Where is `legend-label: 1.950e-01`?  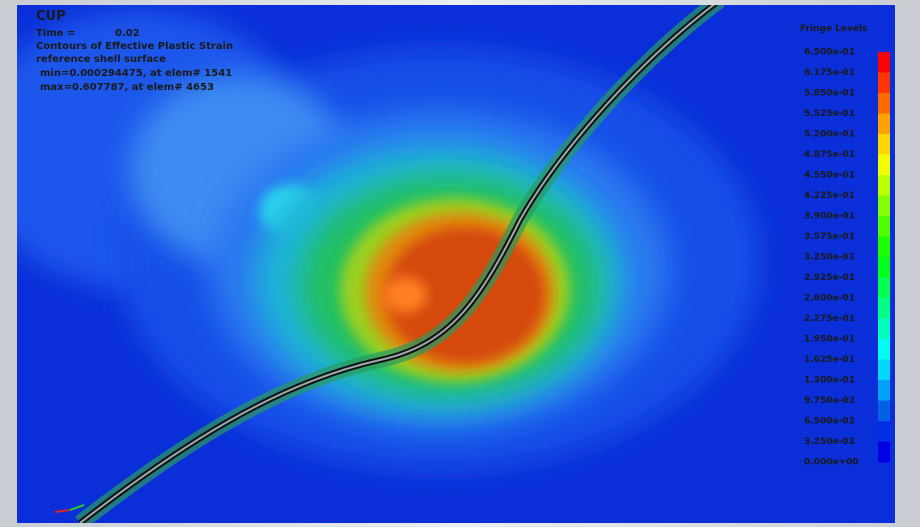
legend-label: 1.950e-01 is located at coordinates (829, 340).